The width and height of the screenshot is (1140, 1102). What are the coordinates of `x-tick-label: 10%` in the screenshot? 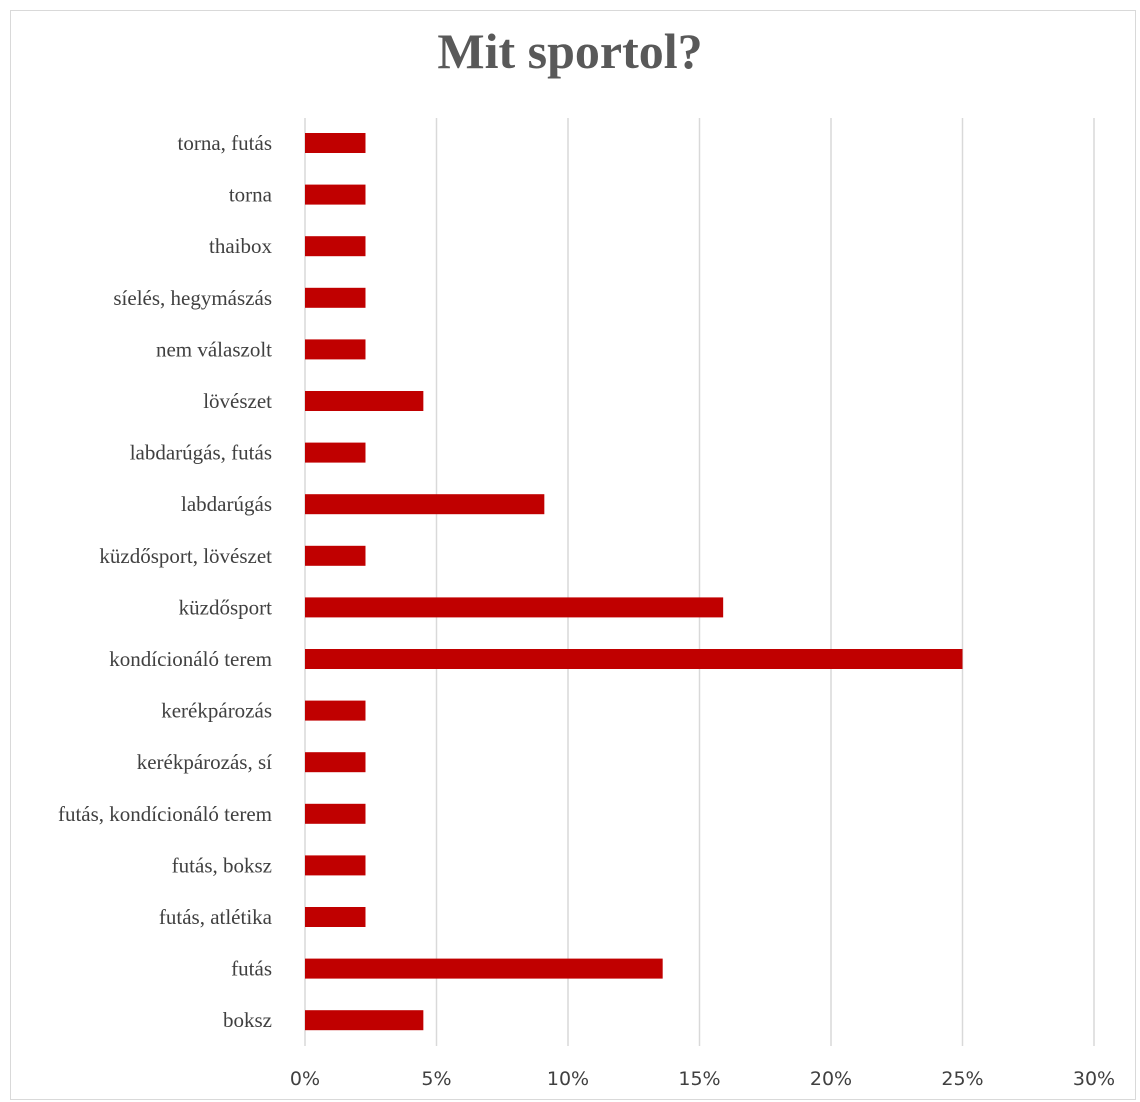 It's located at (568, 1079).